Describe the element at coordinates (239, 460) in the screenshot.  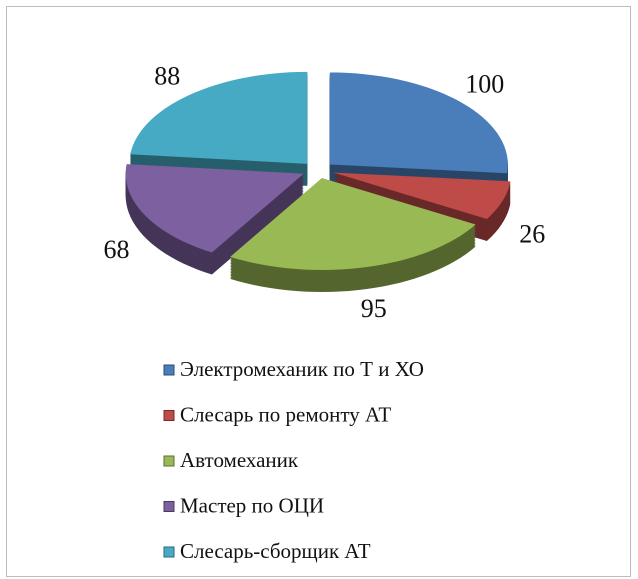
I see `legend-label: Автомеханик` at that location.